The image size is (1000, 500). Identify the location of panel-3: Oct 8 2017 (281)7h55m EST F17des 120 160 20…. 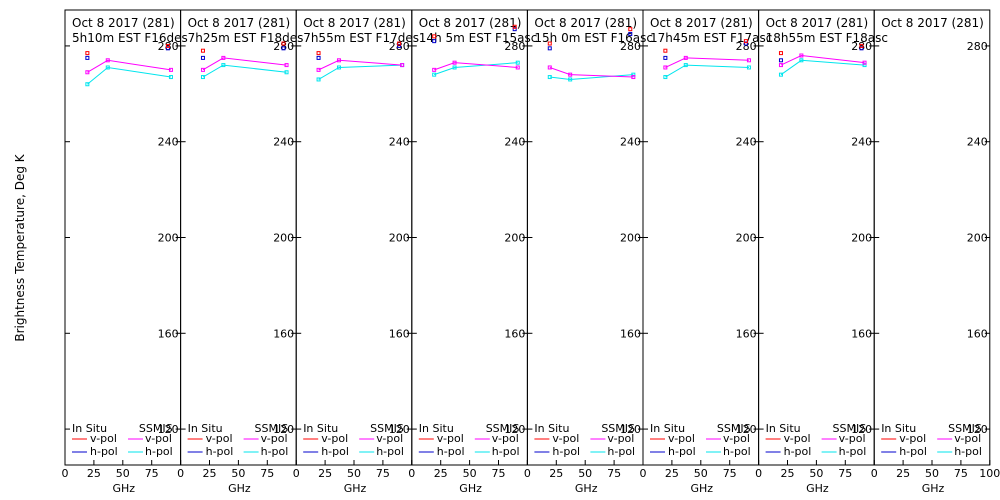
(356, 252).